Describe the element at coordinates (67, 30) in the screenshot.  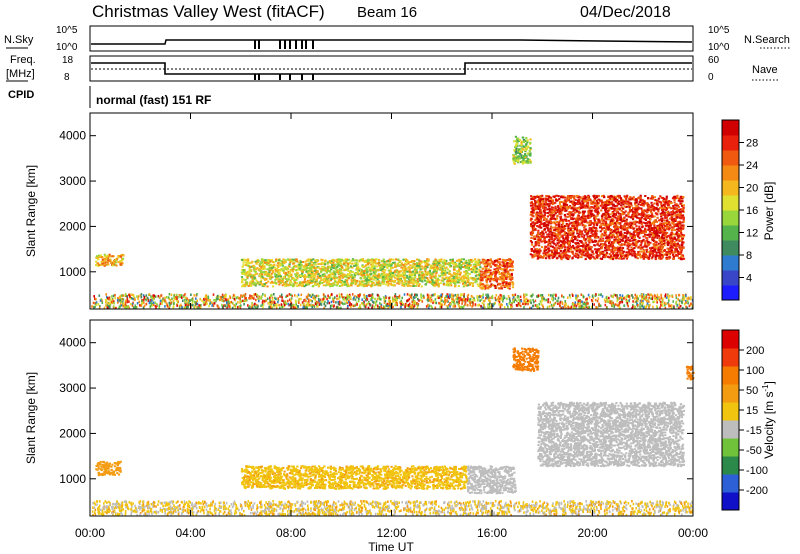
I see `nsky-top-tick: 10^5` at that location.